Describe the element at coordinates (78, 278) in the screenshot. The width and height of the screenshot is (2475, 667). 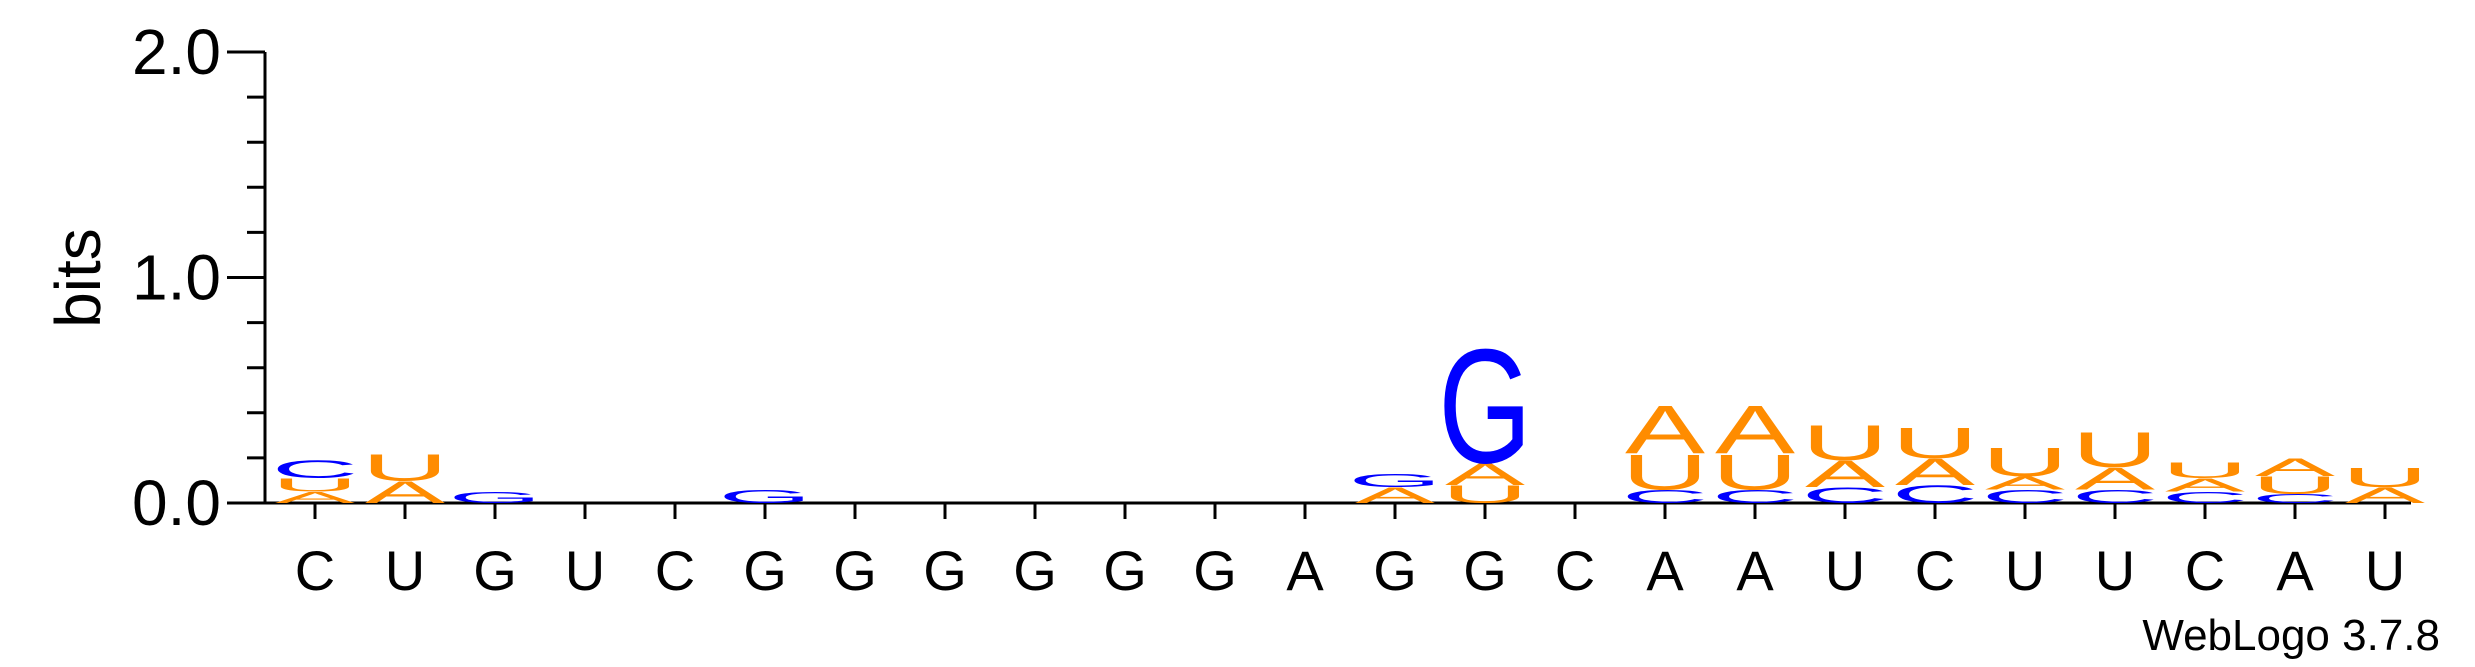
I see `y-axis-label: bits` at that location.